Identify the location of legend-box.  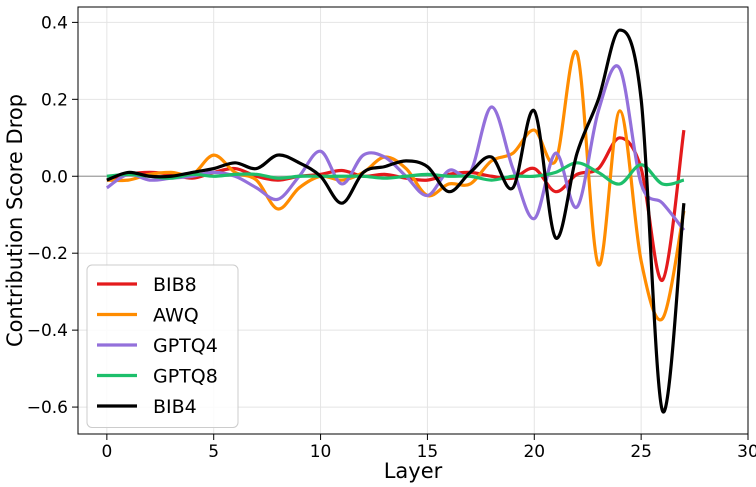
(162, 346).